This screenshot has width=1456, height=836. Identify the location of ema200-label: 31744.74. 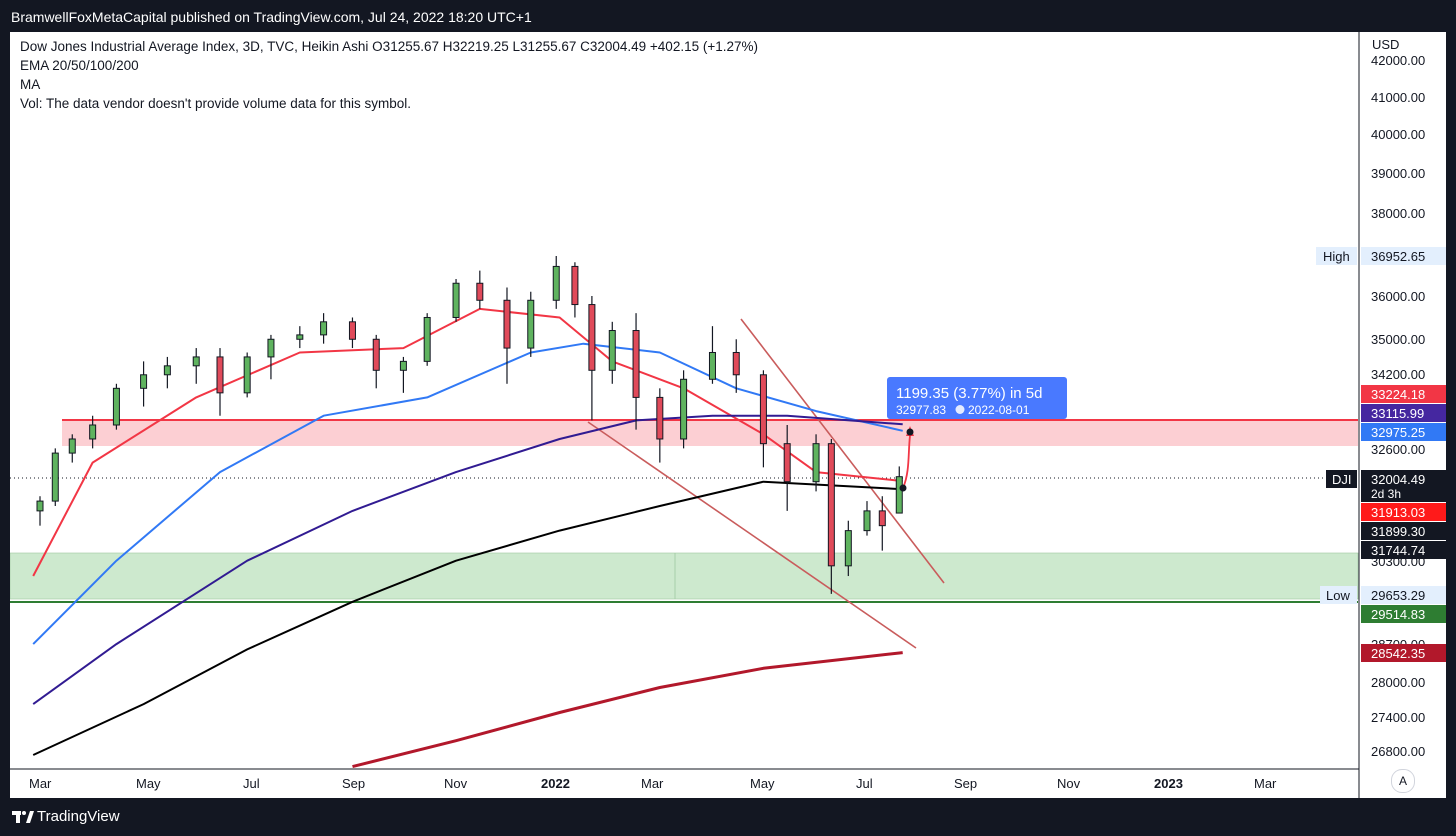
(1398, 550).